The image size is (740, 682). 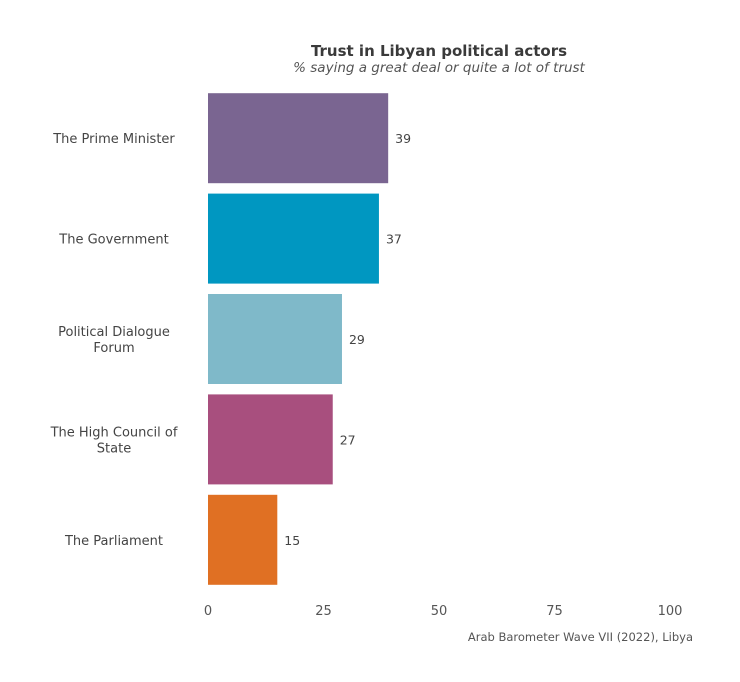 I want to click on value-label: 39, so click(x=403, y=138).